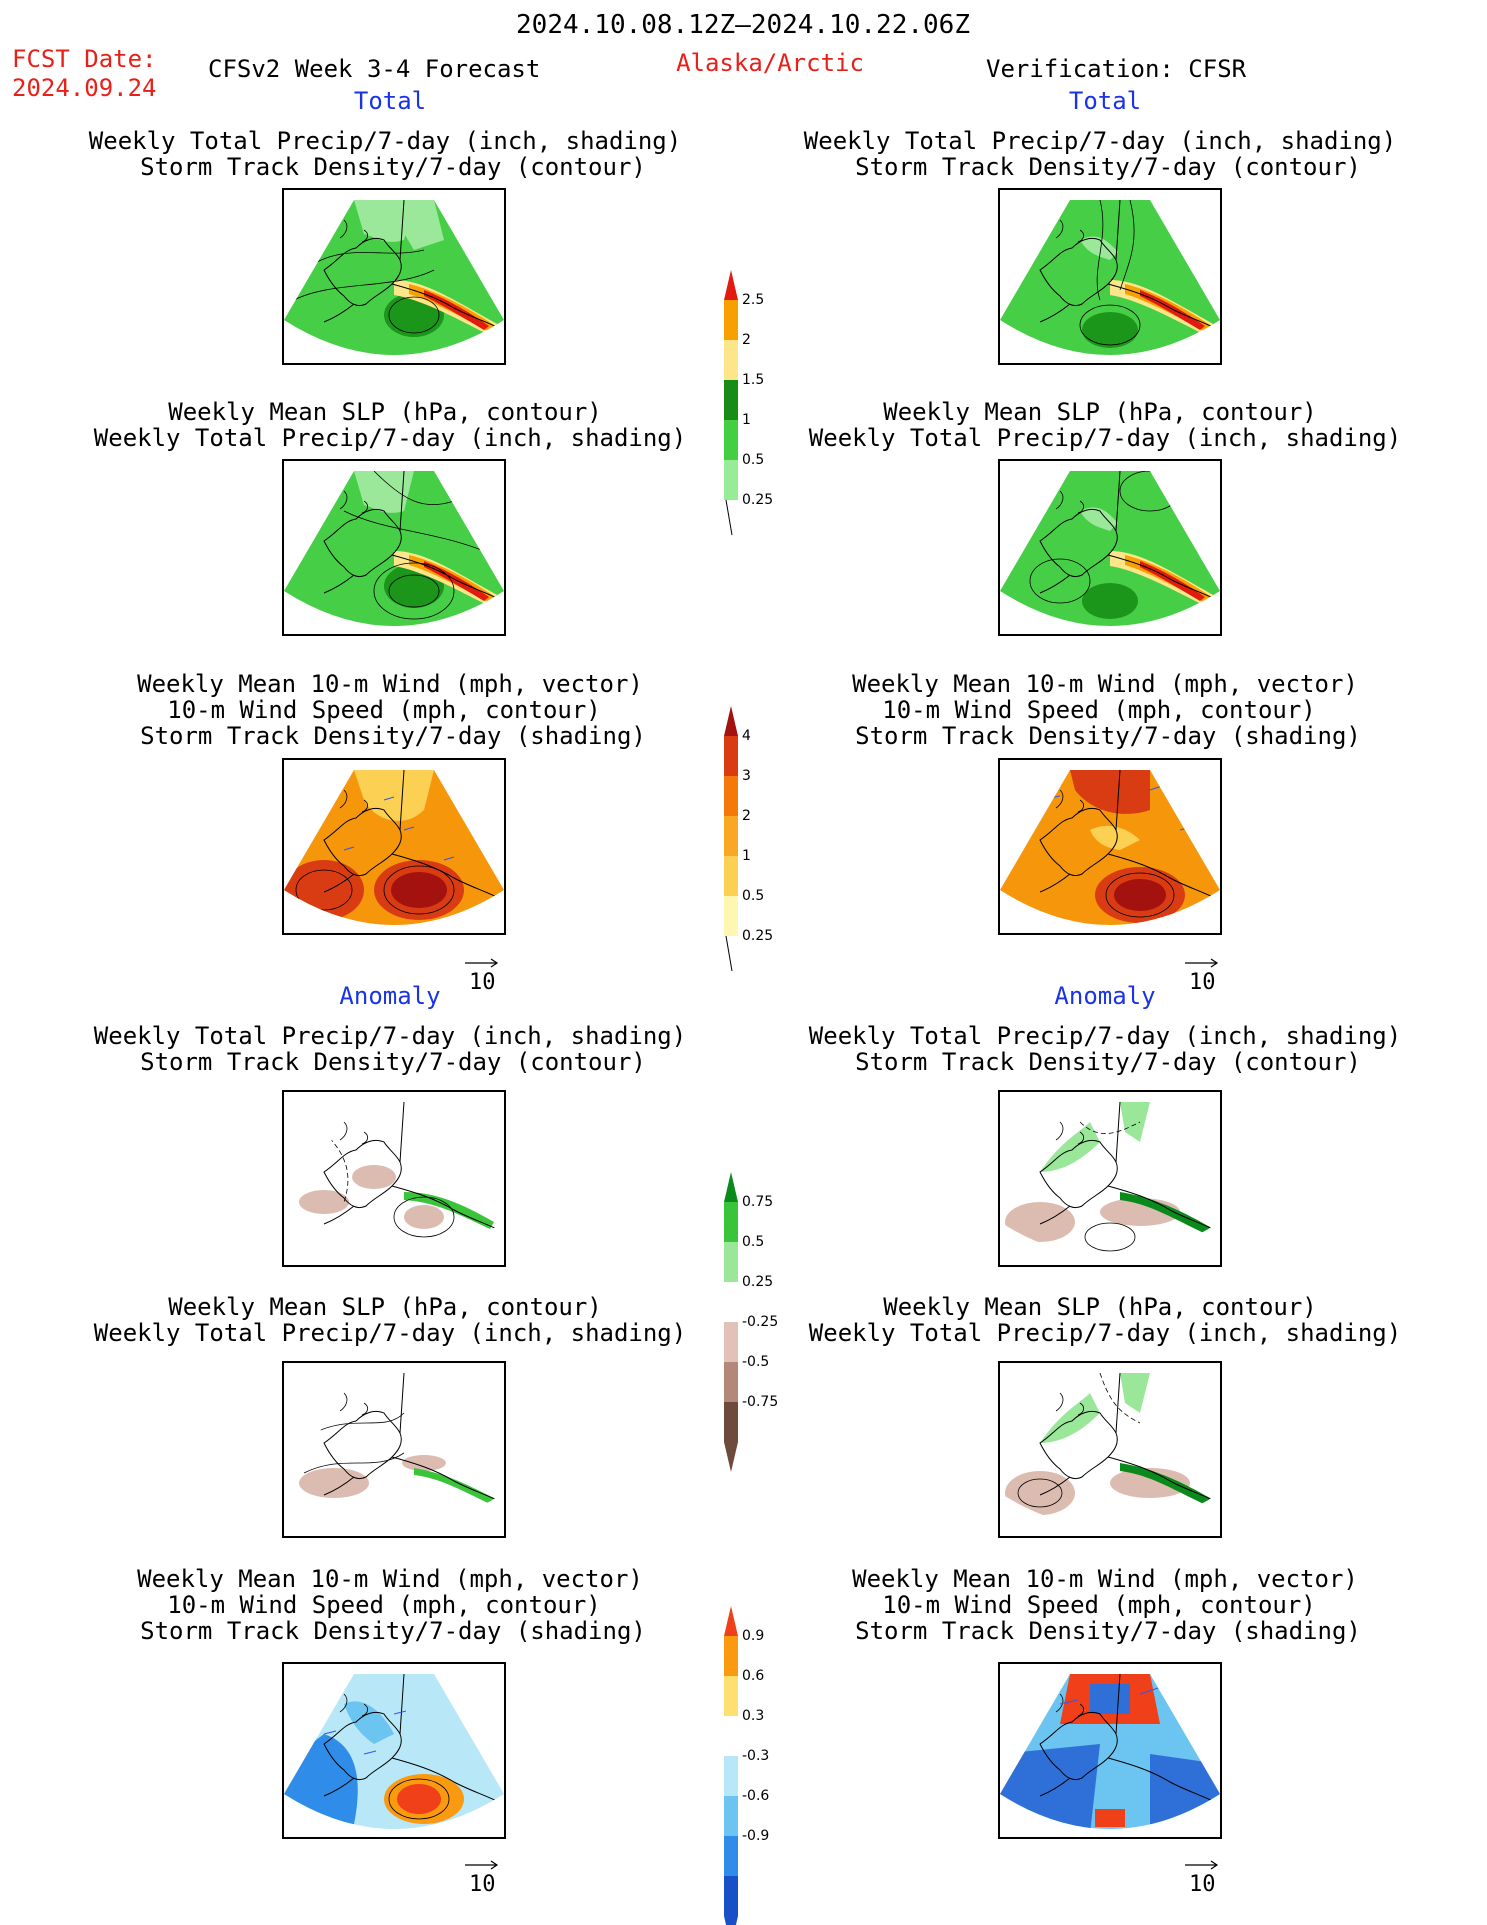 The width and height of the screenshot is (1487, 1925). What do you see at coordinates (1099, 1605) in the screenshot?
I see `title-anom-wind-right-2: 10-m Wind Speed (mph, contour)` at bounding box center [1099, 1605].